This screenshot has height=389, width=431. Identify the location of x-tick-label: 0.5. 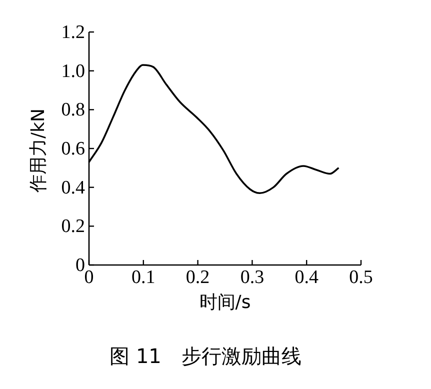
(361, 277).